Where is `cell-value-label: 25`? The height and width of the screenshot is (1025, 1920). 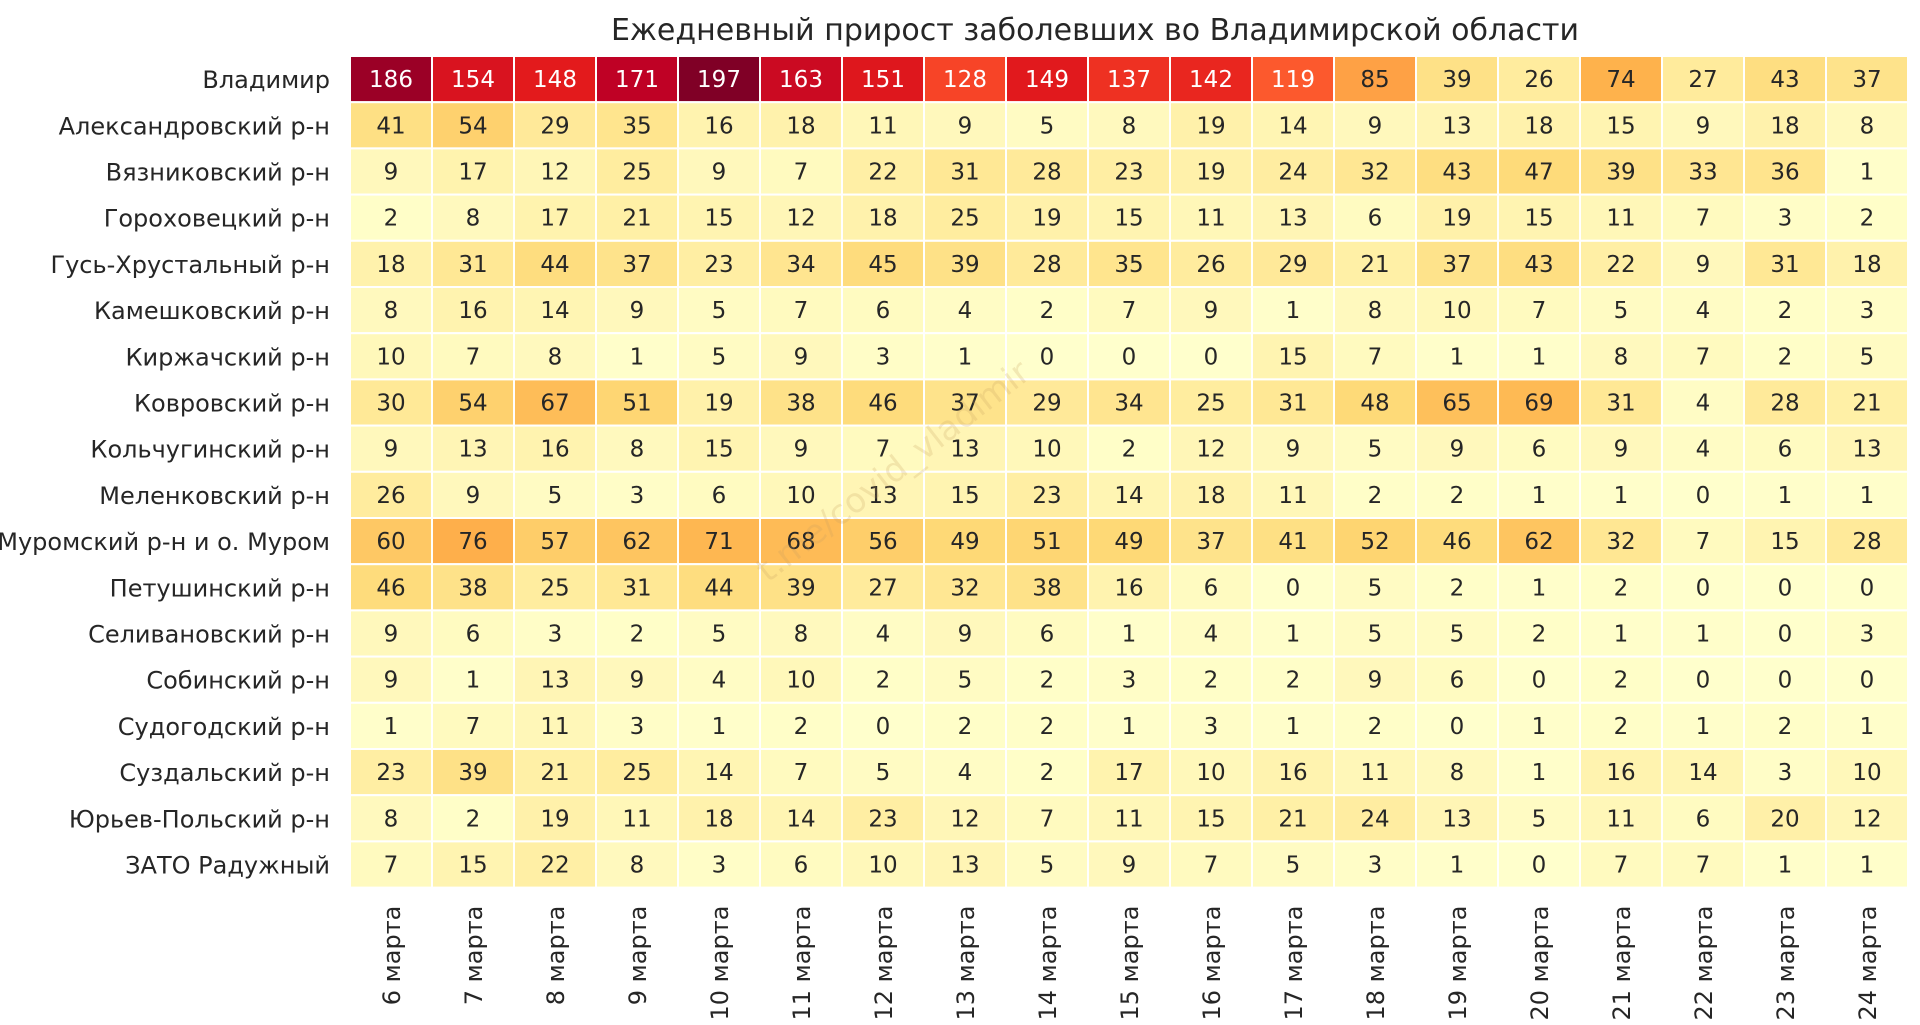
cell-value-label: 25 is located at coordinates (636, 773).